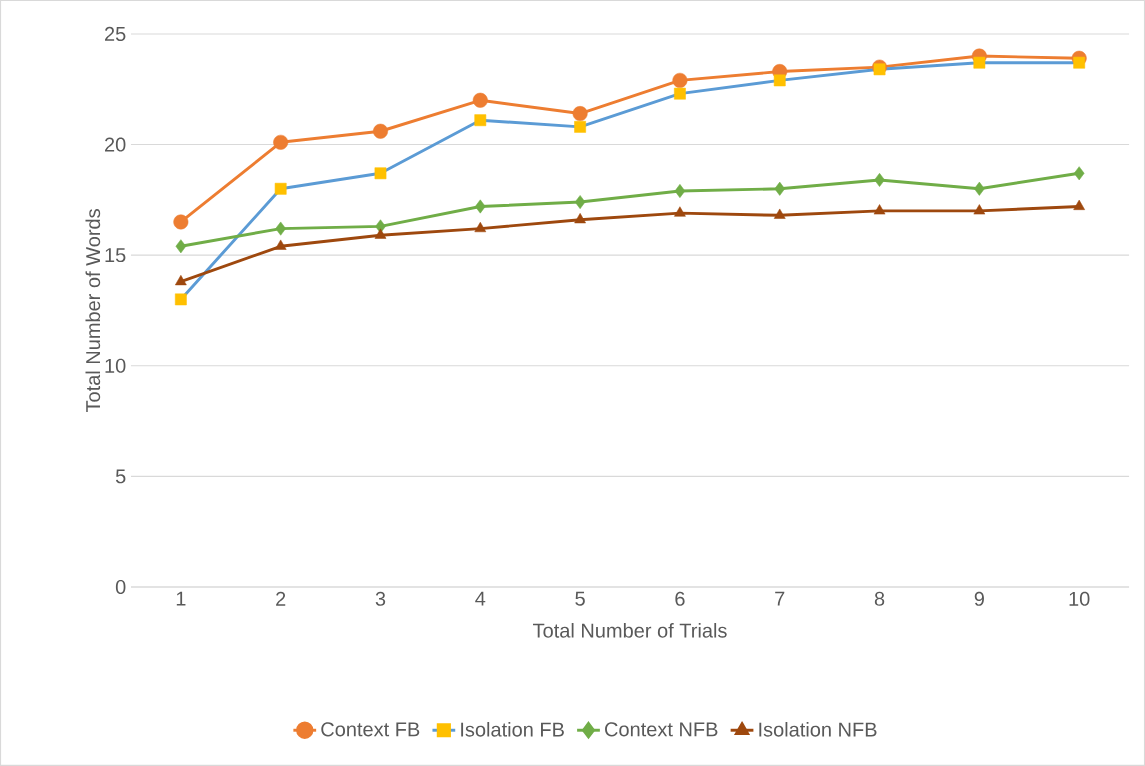 This screenshot has width=1145, height=766. Describe the element at coordinates (818, 729) in the screenshot. I see `legend-label: Isolation NFB` at that location.